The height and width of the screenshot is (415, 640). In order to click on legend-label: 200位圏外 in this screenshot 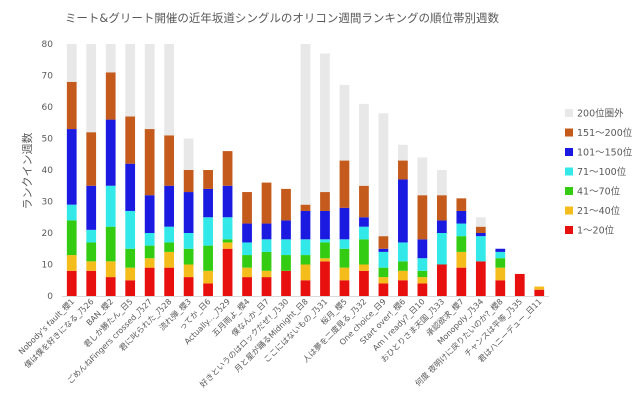, I will do `click(600, 114)`.